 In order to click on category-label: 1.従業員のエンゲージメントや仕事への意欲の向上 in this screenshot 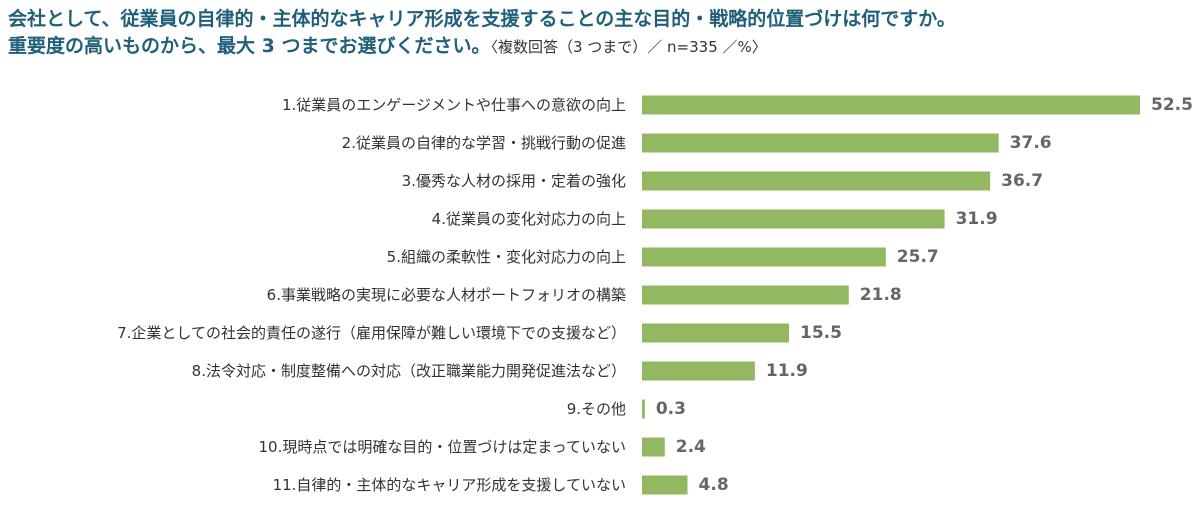, I will do `click(454, 105)`.